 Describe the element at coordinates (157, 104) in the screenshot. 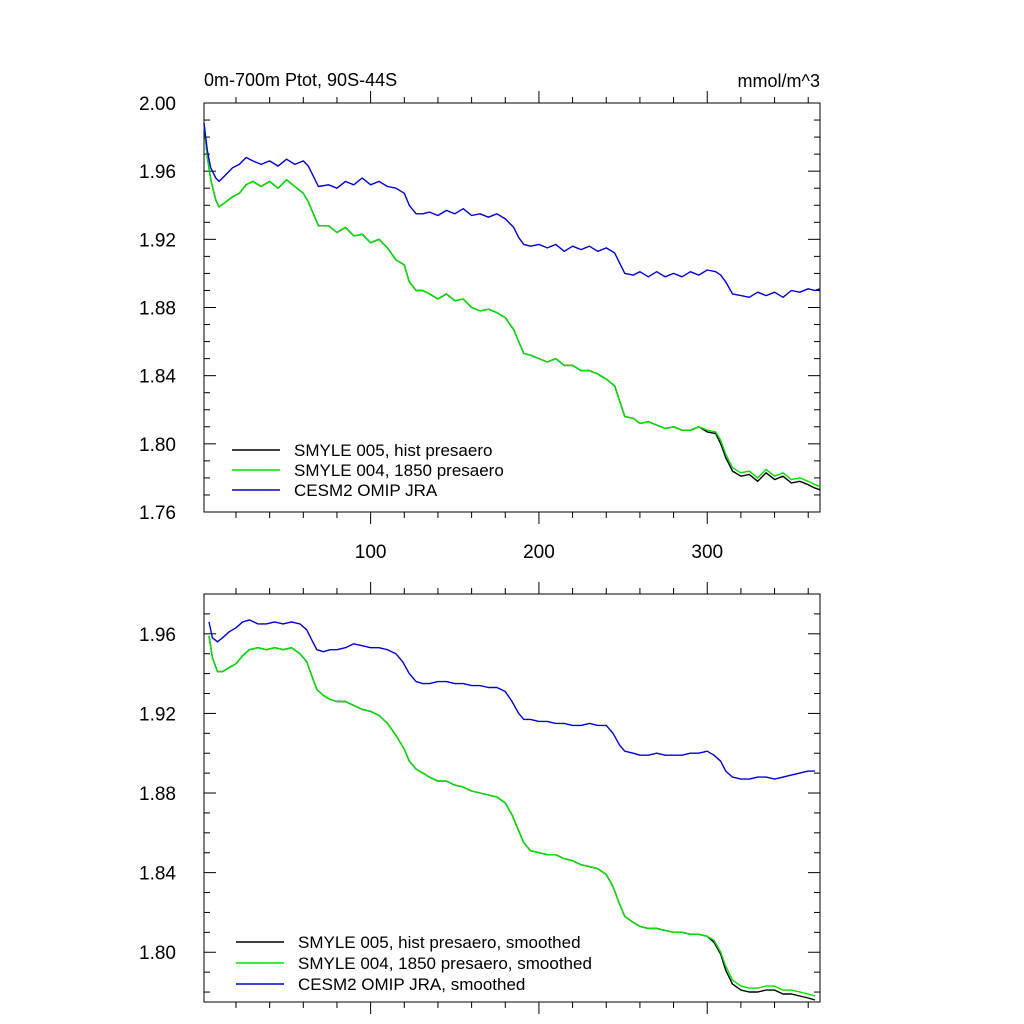

I see `y-tick-label: 2.00` at that location.